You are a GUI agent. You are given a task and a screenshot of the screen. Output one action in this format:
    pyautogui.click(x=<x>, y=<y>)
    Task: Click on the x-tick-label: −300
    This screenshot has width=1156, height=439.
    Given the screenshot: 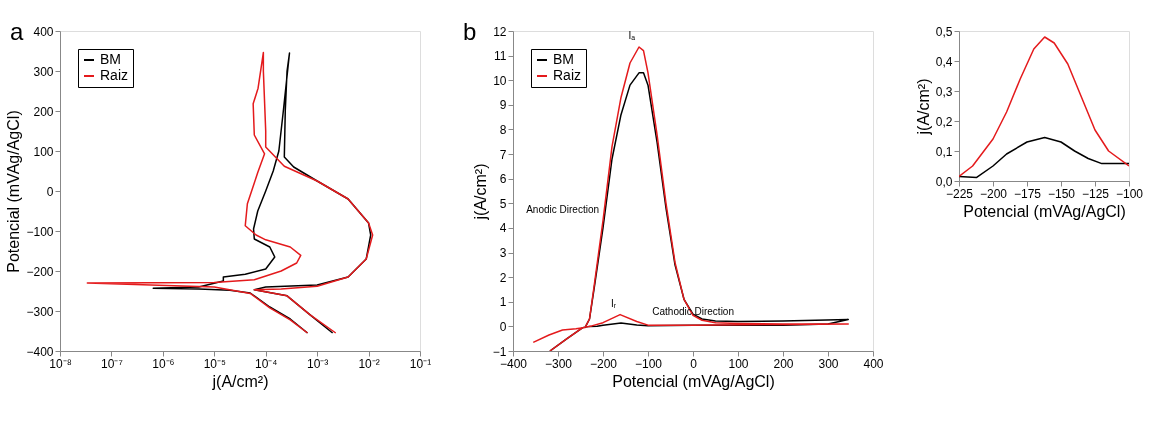 What is the action you would take?
    pyautogui.click(x=558, y=363)
    